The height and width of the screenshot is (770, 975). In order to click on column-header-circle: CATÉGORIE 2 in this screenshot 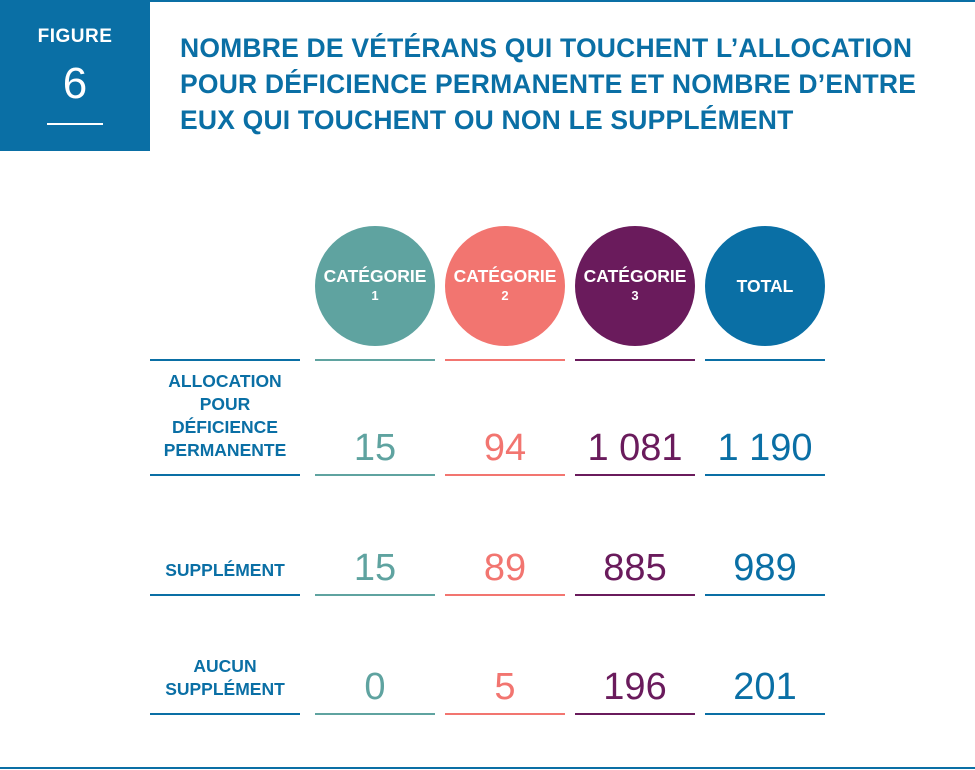, I will do `click(505, 286)`.